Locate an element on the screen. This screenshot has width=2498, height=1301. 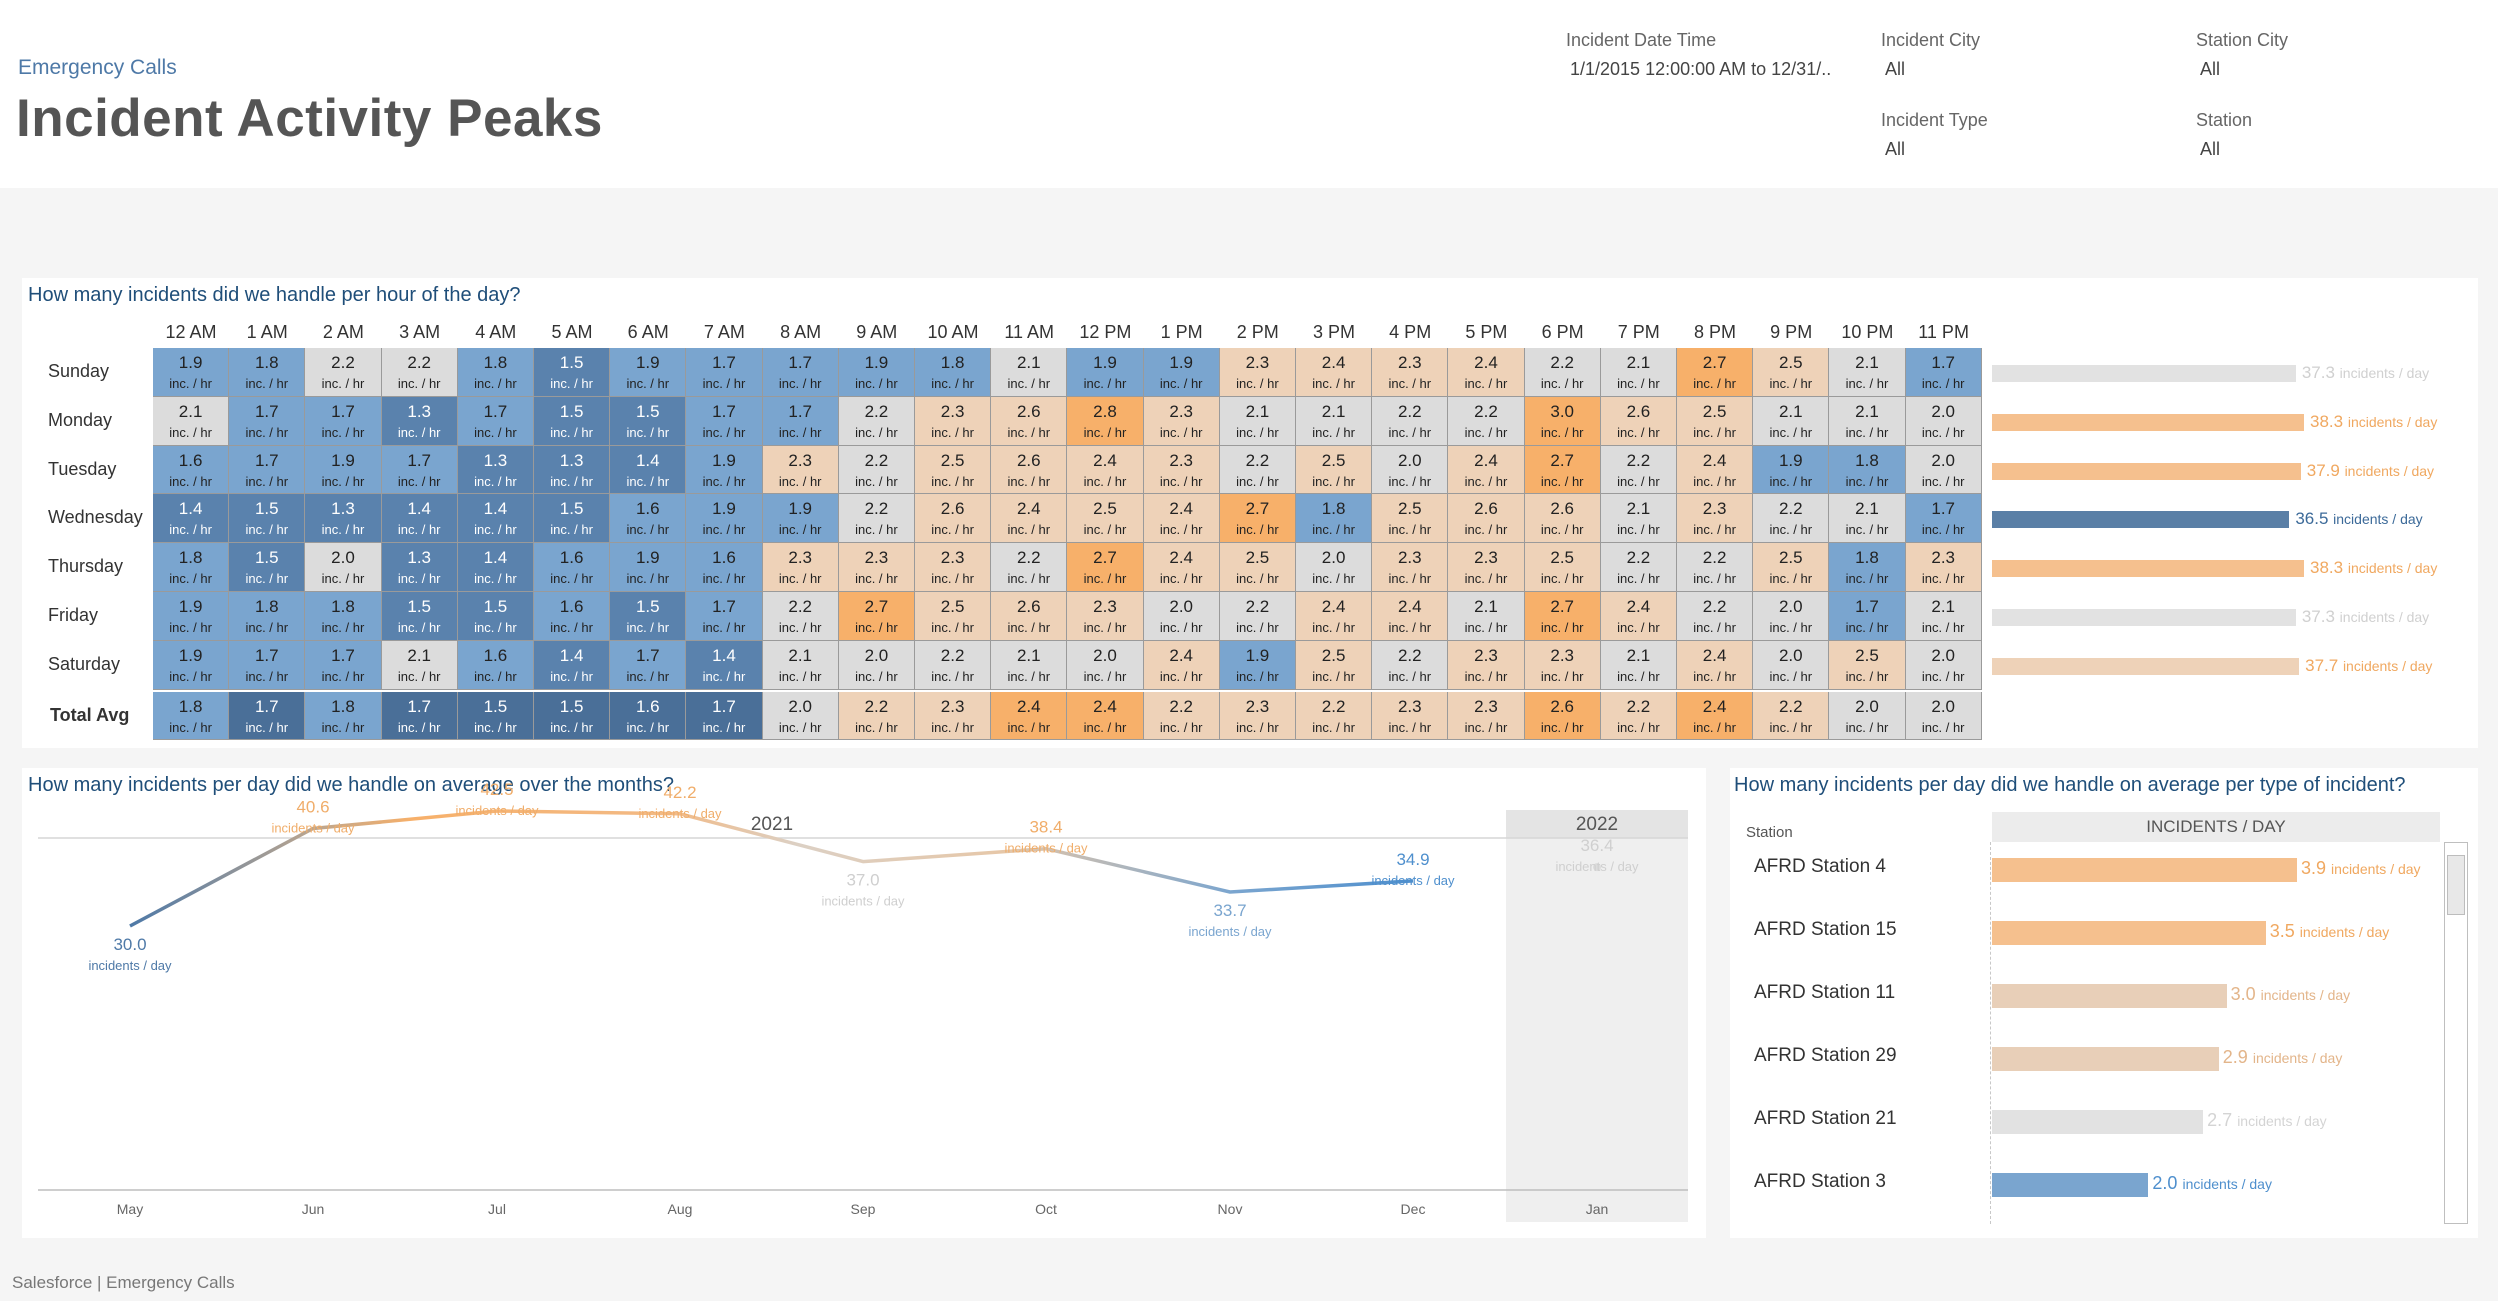
filter-station: Station All is located at coordinates (2341, 135).